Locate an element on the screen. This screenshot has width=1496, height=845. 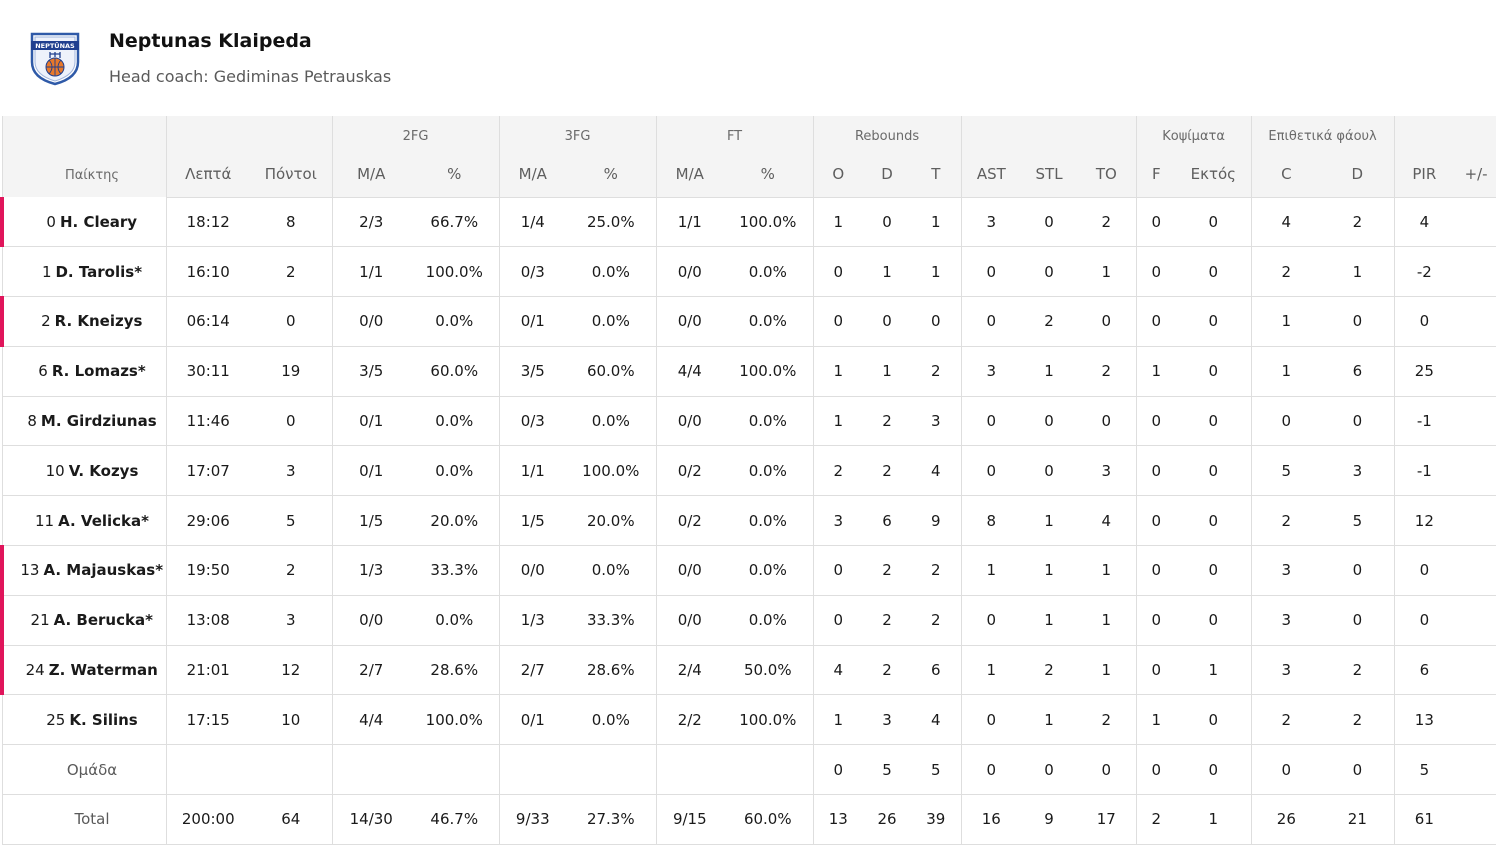
player-name: D. Tarolis* is located at coordinates (99, 271).